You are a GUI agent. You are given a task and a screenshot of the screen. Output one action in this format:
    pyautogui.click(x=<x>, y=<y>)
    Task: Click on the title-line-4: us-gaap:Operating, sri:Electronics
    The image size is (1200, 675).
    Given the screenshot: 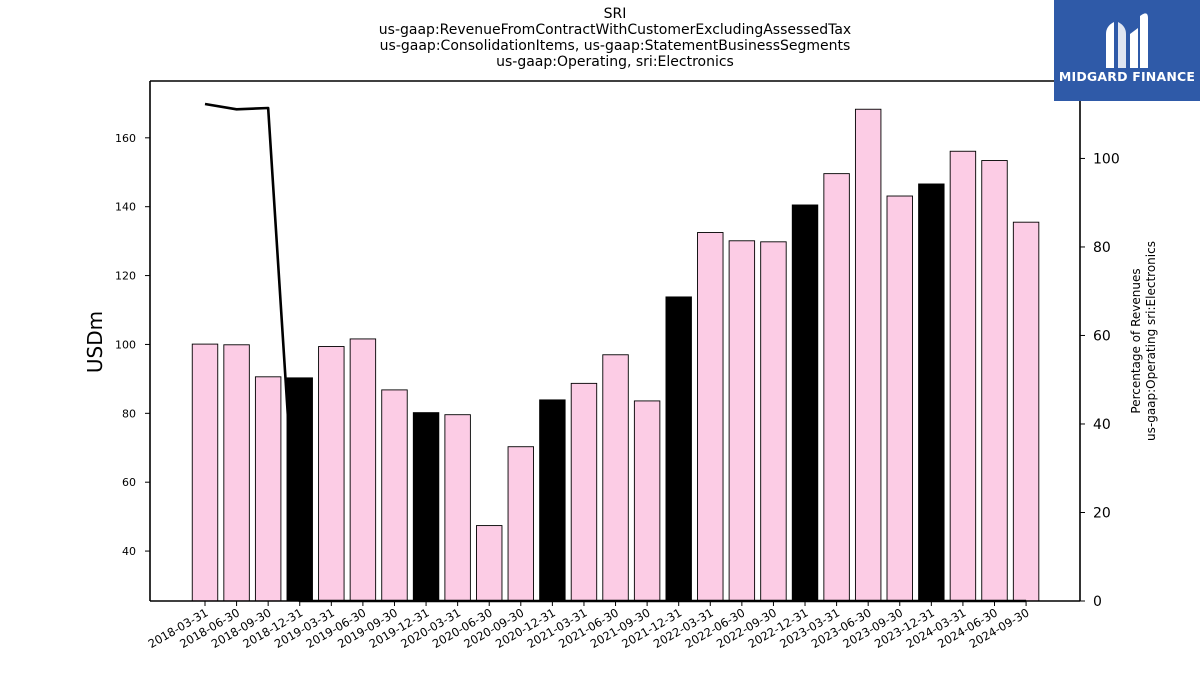 What is the action you would take?
    pyautogui.click(x=615, y=62)
    